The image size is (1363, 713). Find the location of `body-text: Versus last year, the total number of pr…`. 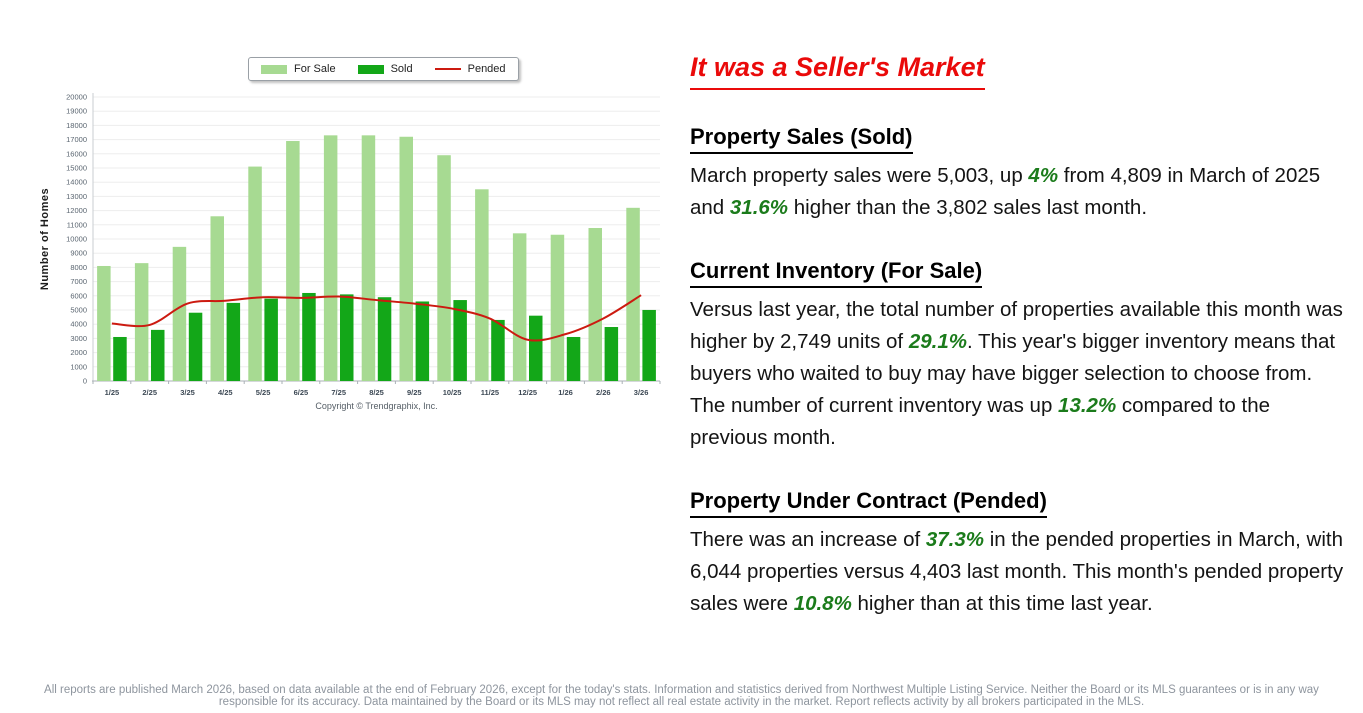

body-text: Versus last year, the total number of pr… is located at coordinates (1016, 325).